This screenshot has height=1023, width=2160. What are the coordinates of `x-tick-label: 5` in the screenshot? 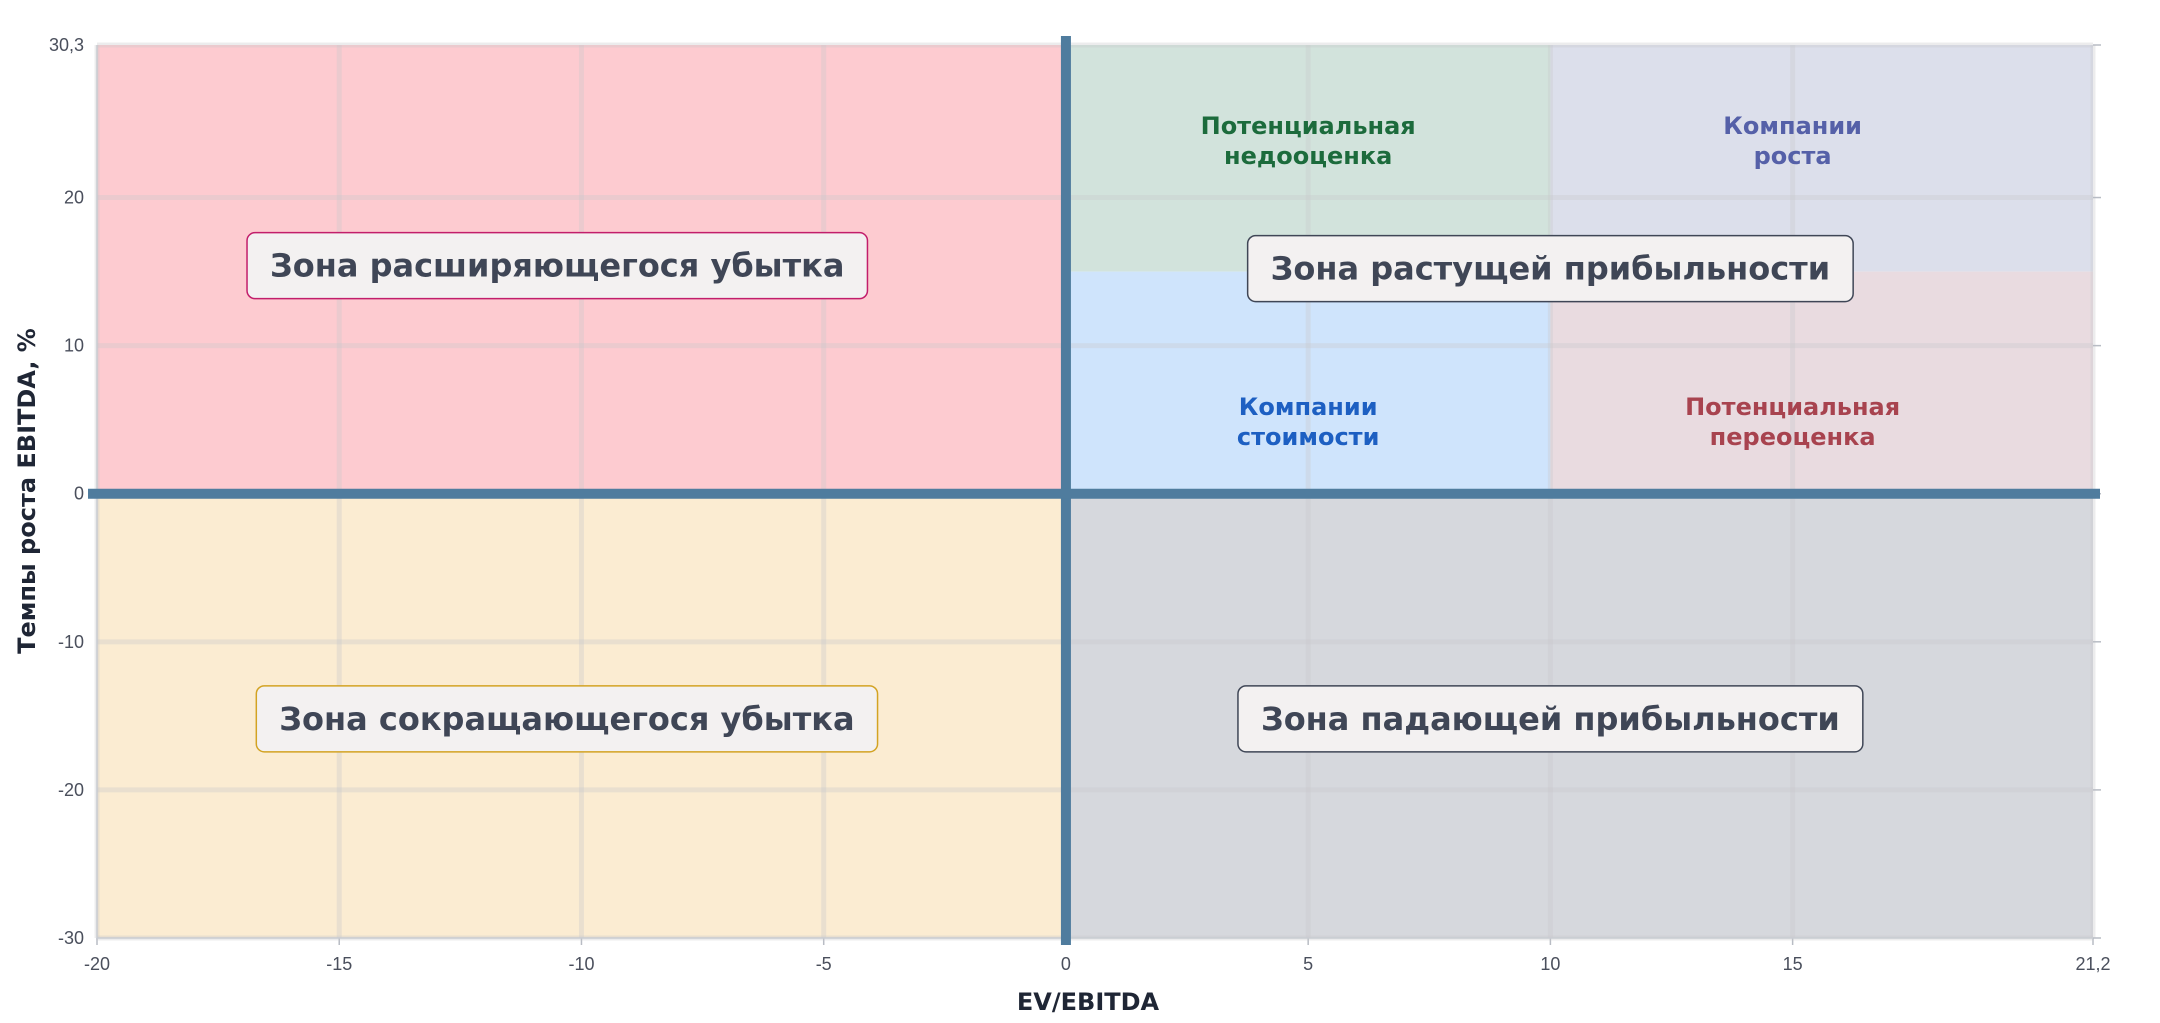 It's located at (1308, 964).